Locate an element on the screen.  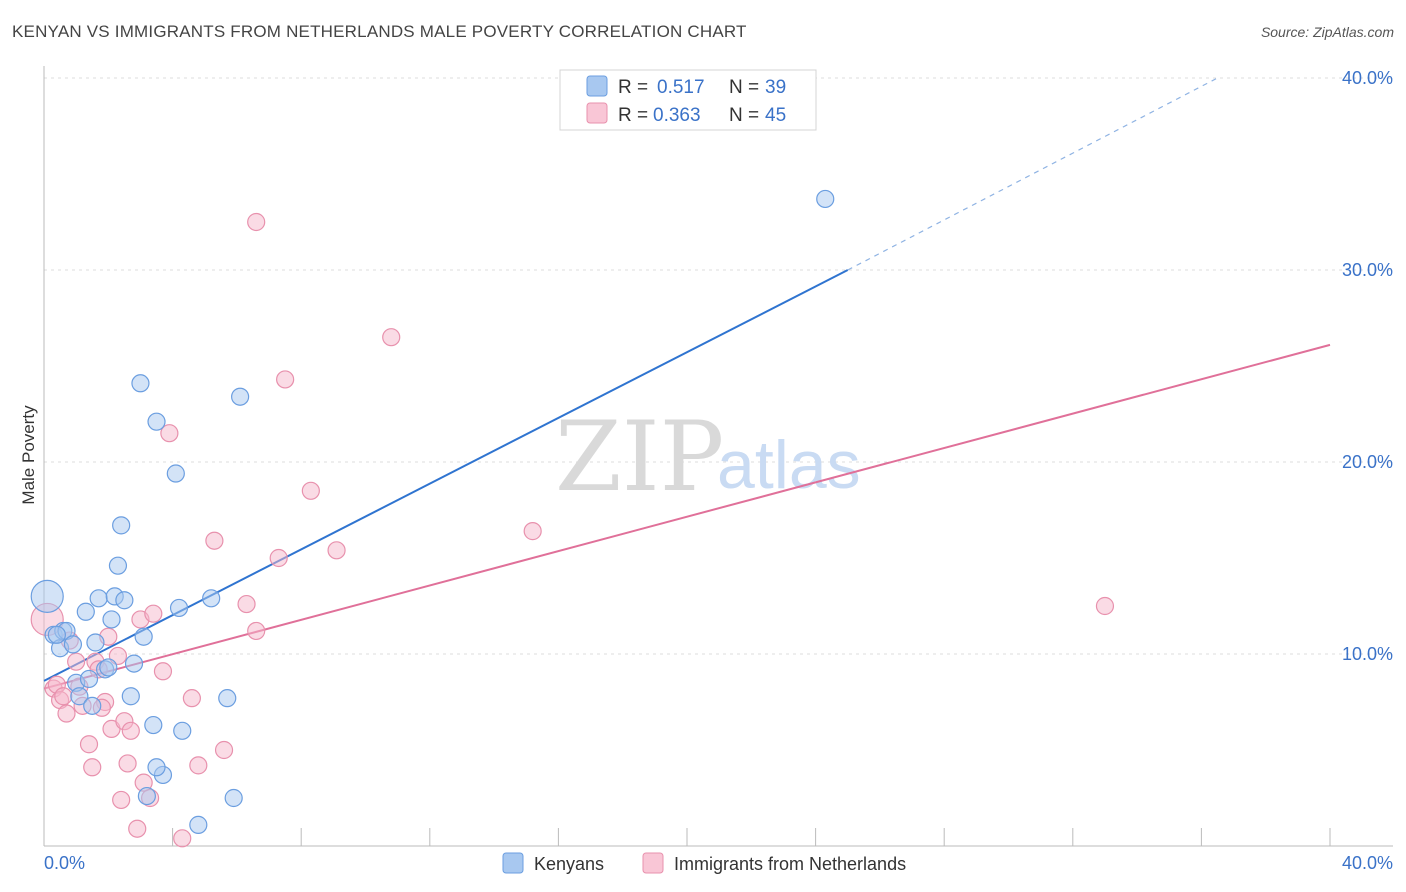
y-tick-label-20: 20.0% is located at coordinates (1367, 462).